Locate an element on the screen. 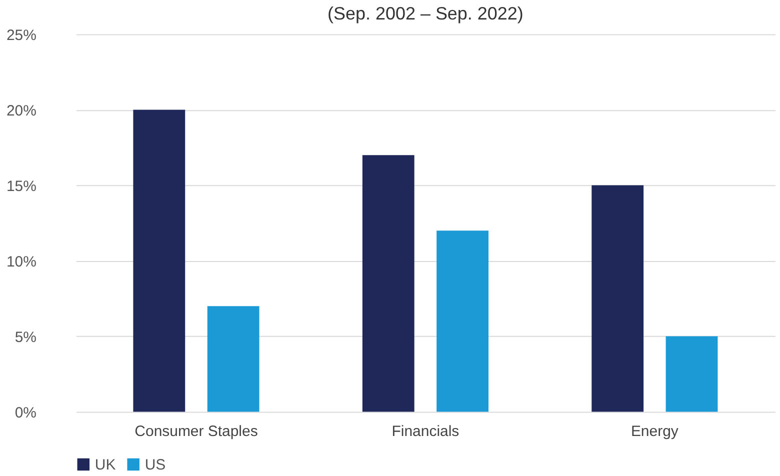 This screenshot has height=476, width=780. x-tick-label: Financials is located at coordinates (426, 431).